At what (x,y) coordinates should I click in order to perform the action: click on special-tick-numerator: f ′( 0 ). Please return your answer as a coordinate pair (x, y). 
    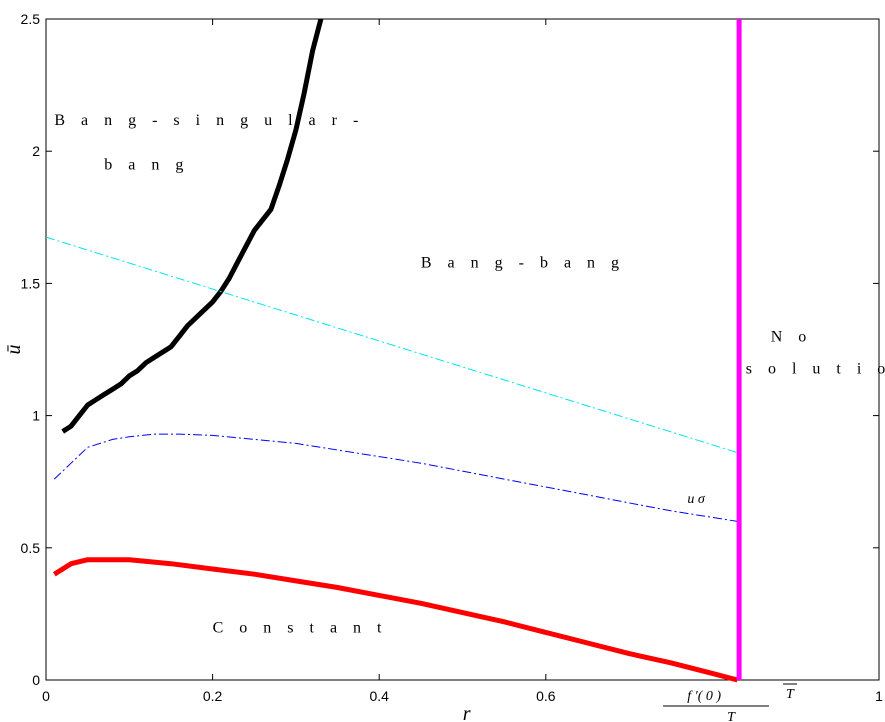
    Looking at the image, I should click on (704, 696).